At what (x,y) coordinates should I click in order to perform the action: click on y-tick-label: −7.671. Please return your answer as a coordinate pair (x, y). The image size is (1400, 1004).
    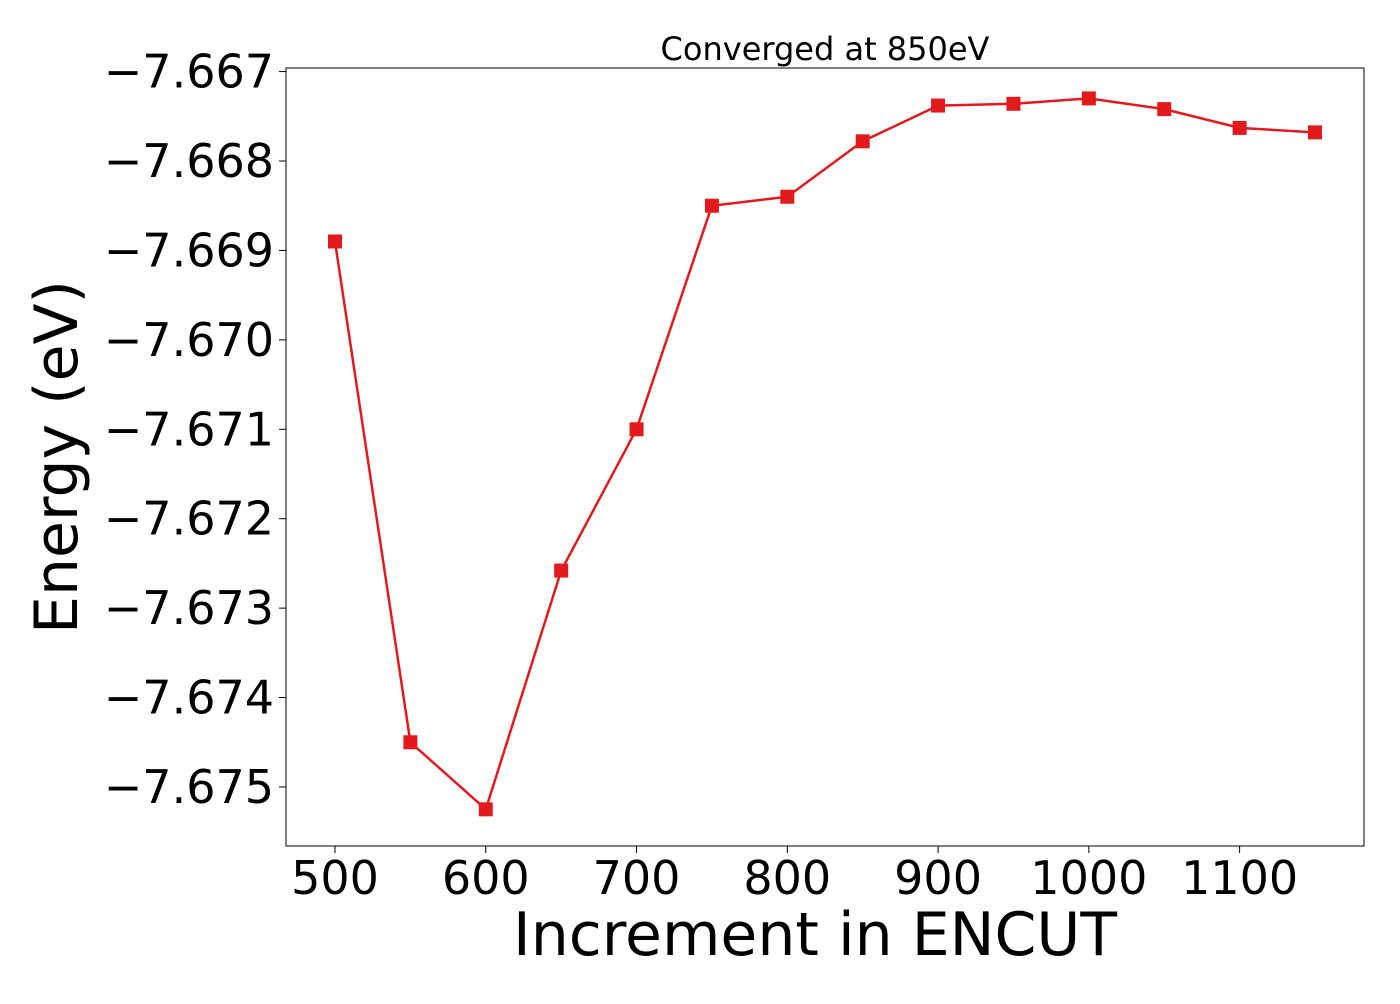
    Looking at the image, I should click on (189, 429).